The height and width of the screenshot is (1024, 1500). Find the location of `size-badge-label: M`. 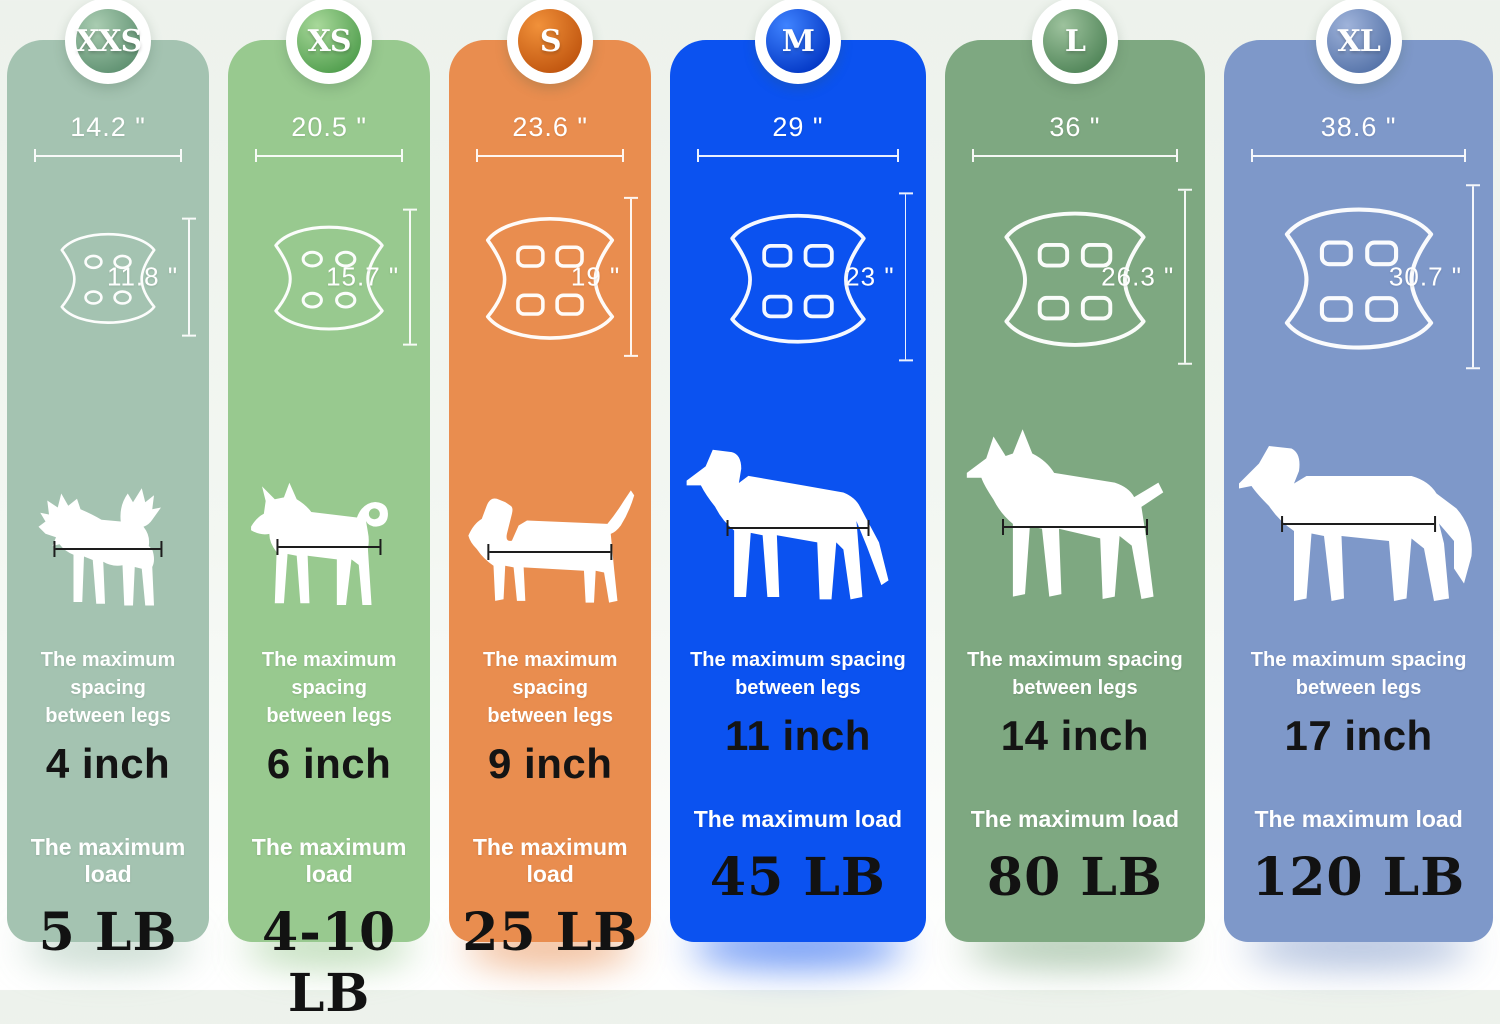

size-badge-label: M is located at coordinates (798, 41).